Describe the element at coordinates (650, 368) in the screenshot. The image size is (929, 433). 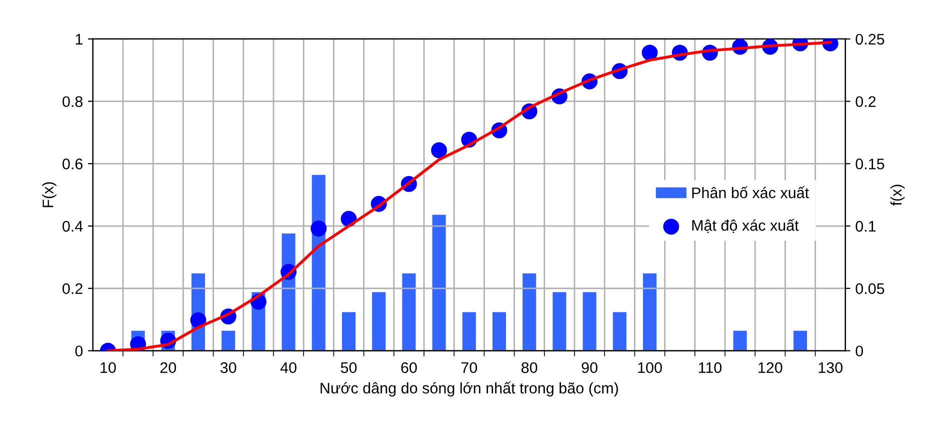
I see `x-tick-label: 100` at that location.